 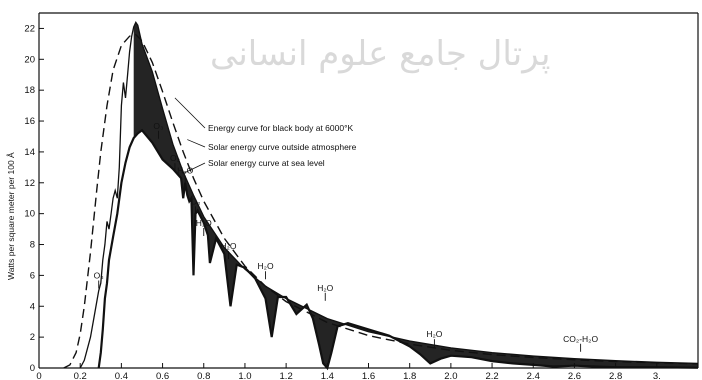 I want to click on x-tick-label: 2.0, so click(x=450, y=375).